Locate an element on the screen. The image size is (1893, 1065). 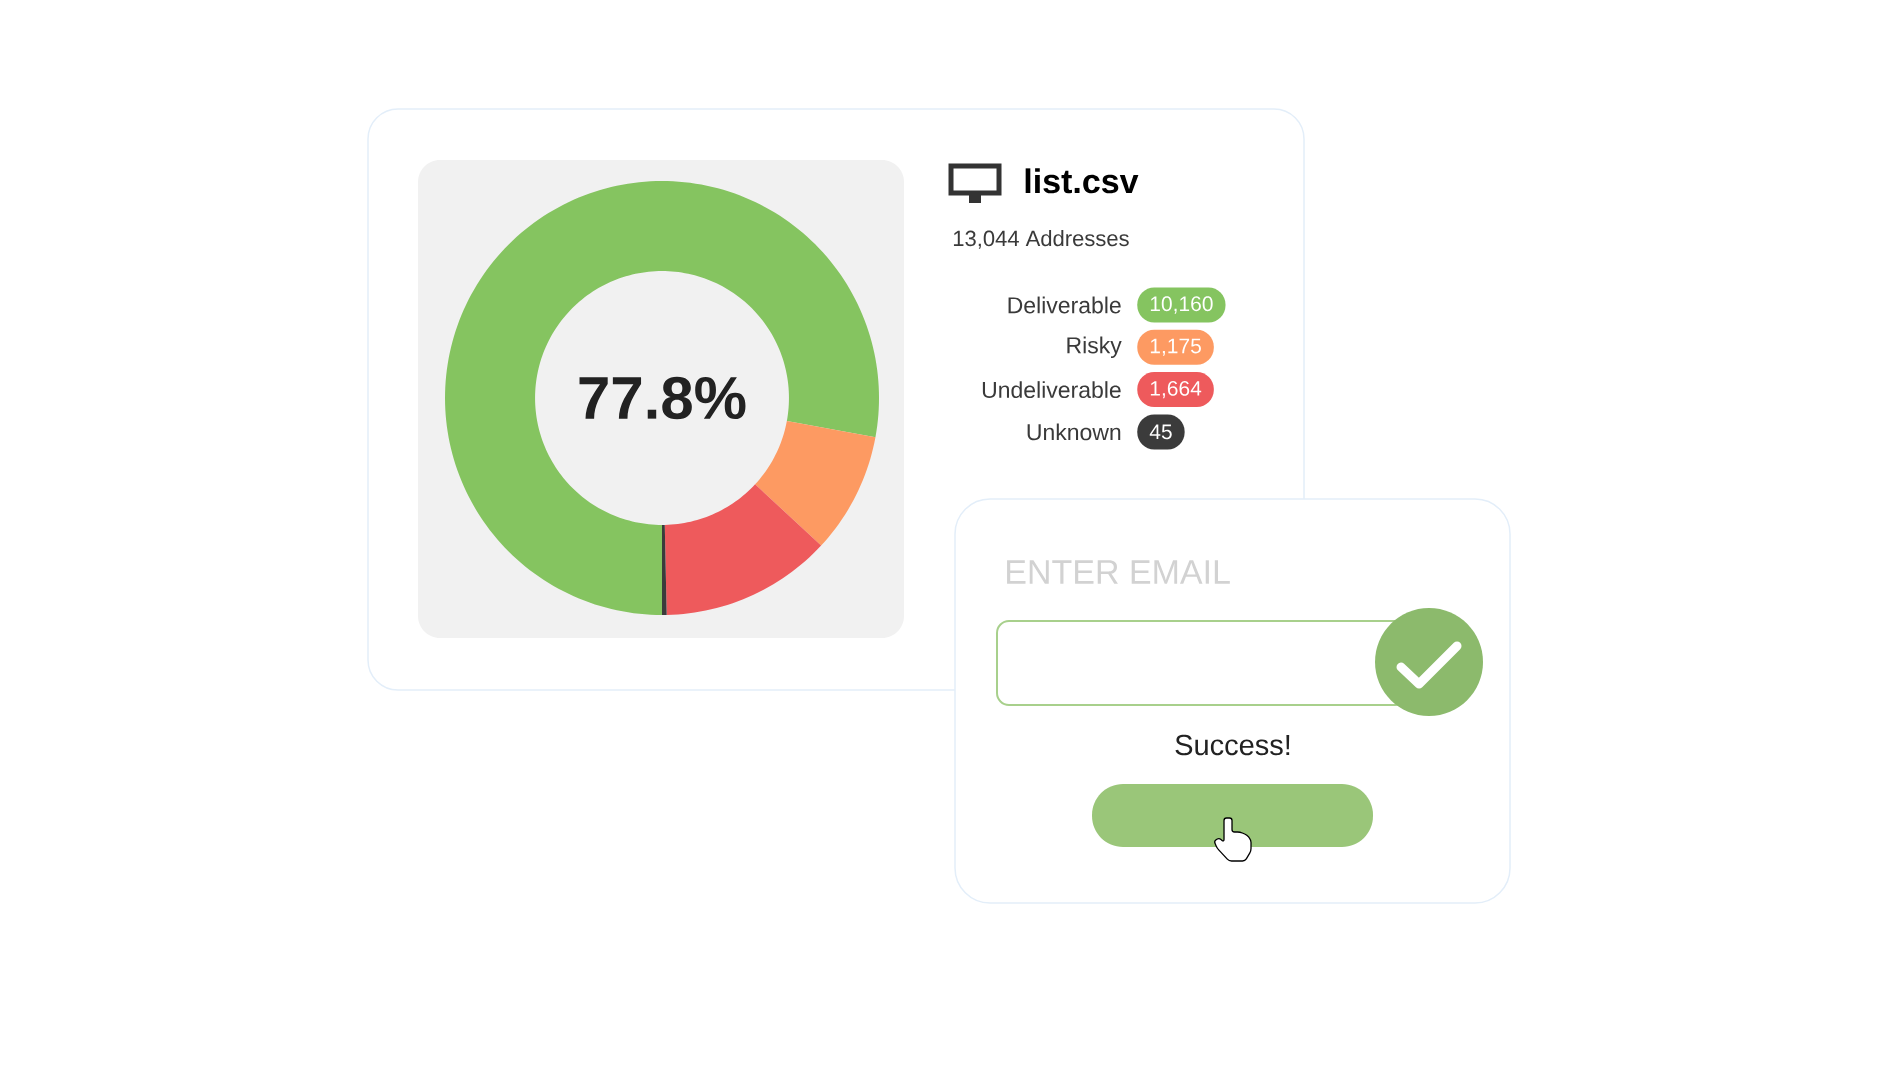
text: 77.8% is located at coordinates (662, 398).